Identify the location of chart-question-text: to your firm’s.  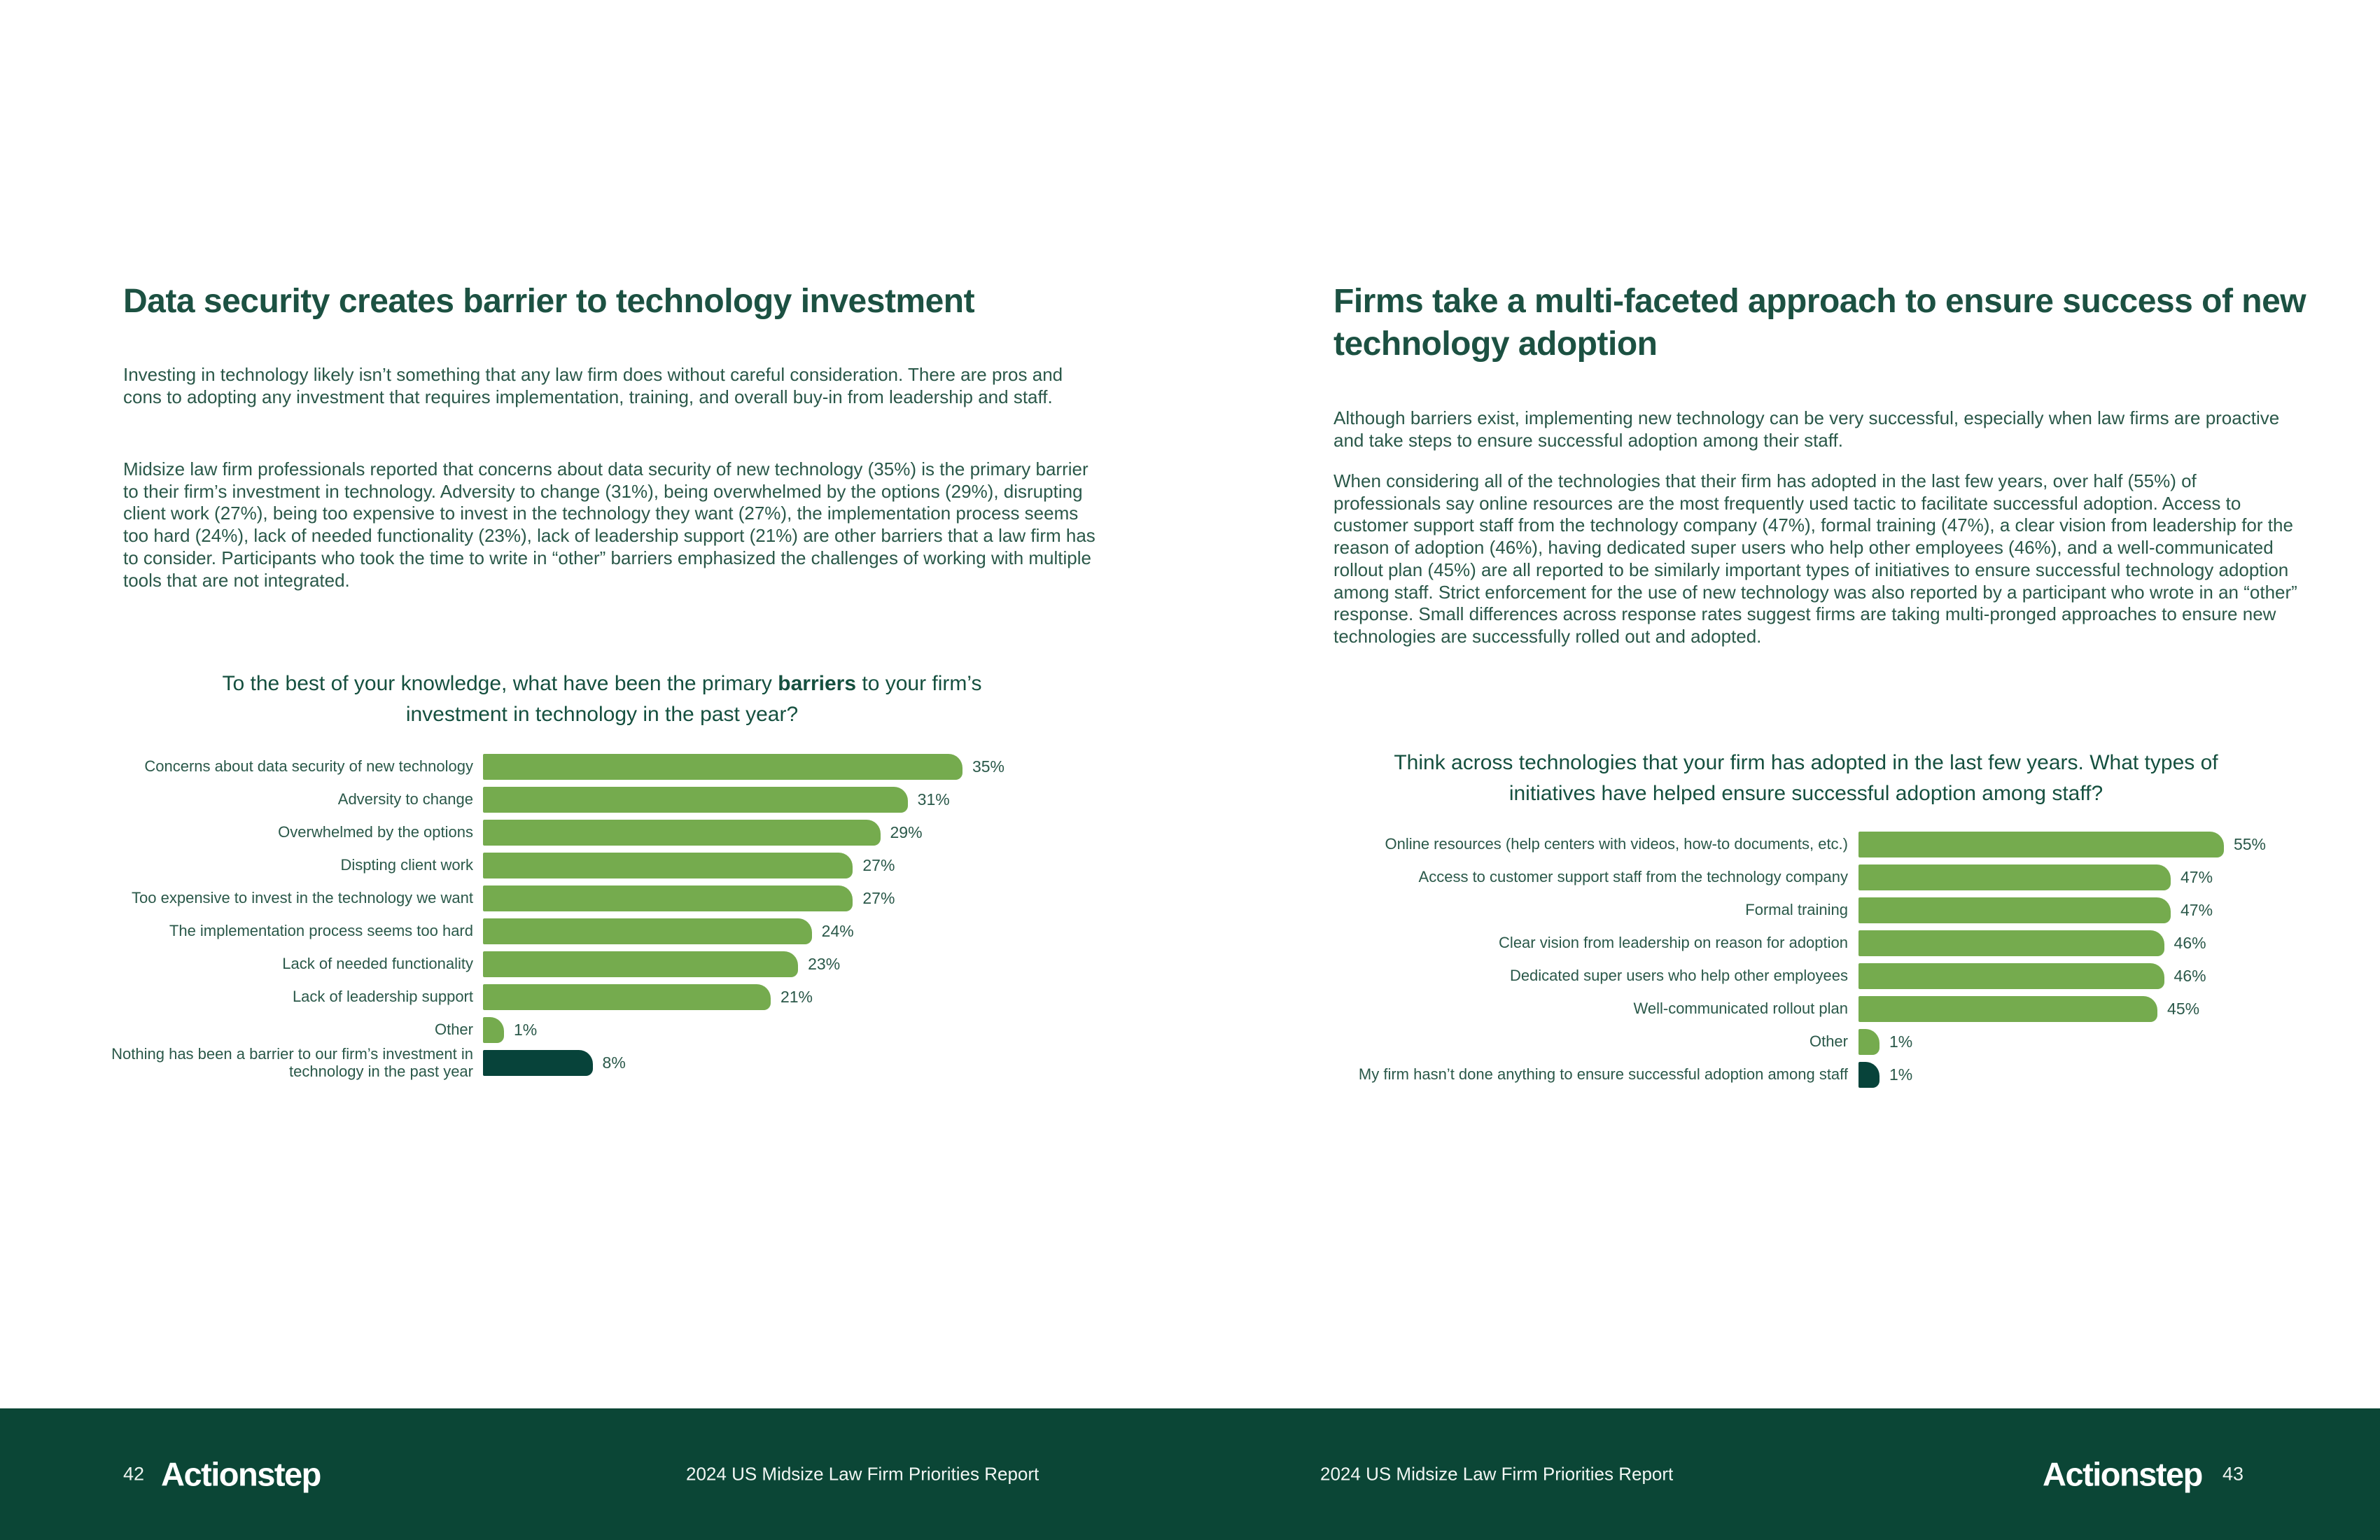
(919, 683).